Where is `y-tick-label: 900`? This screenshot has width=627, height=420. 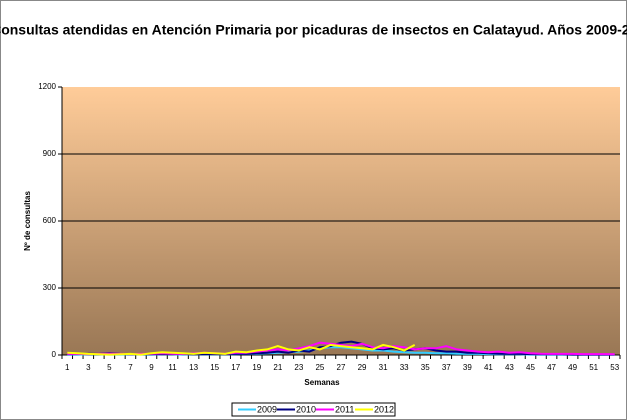
y-tick-label: 900 is located at coordinates (50, 153).